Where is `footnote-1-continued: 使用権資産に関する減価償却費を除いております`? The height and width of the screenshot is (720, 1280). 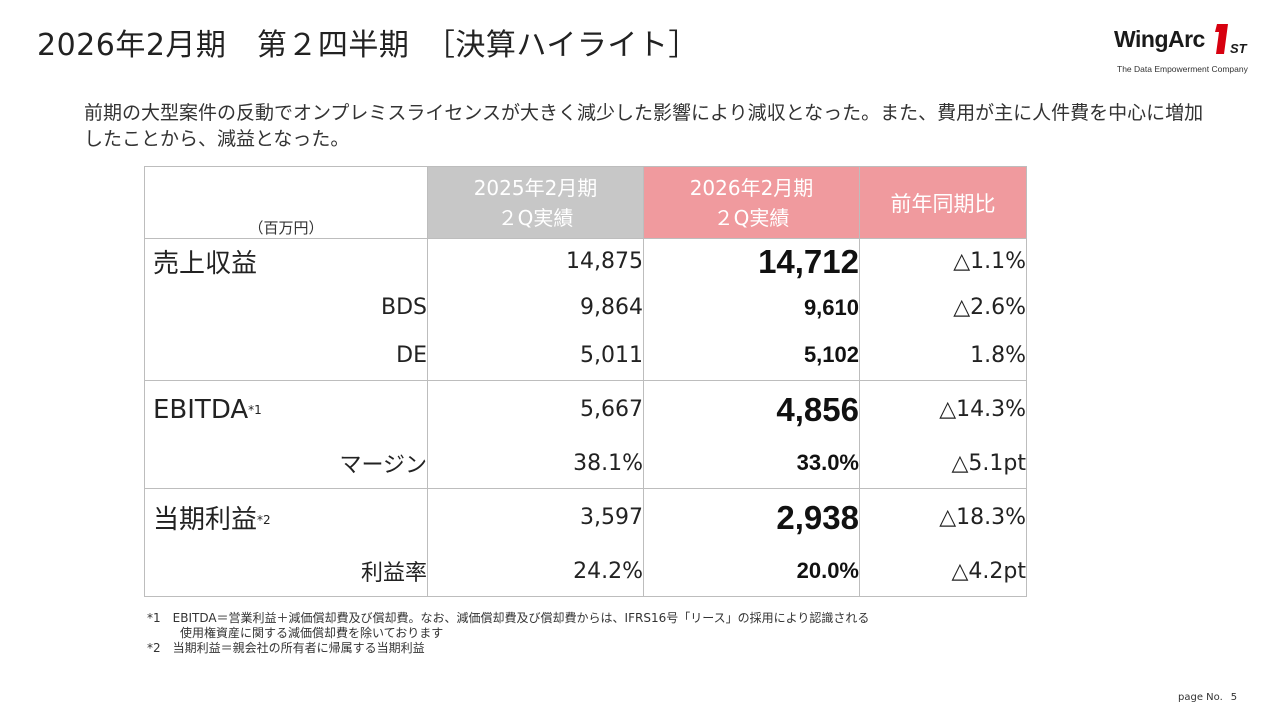
footnote-1-continued: 使用権資産に関する減価償却費を除いております is located at coordinates (312, 633).